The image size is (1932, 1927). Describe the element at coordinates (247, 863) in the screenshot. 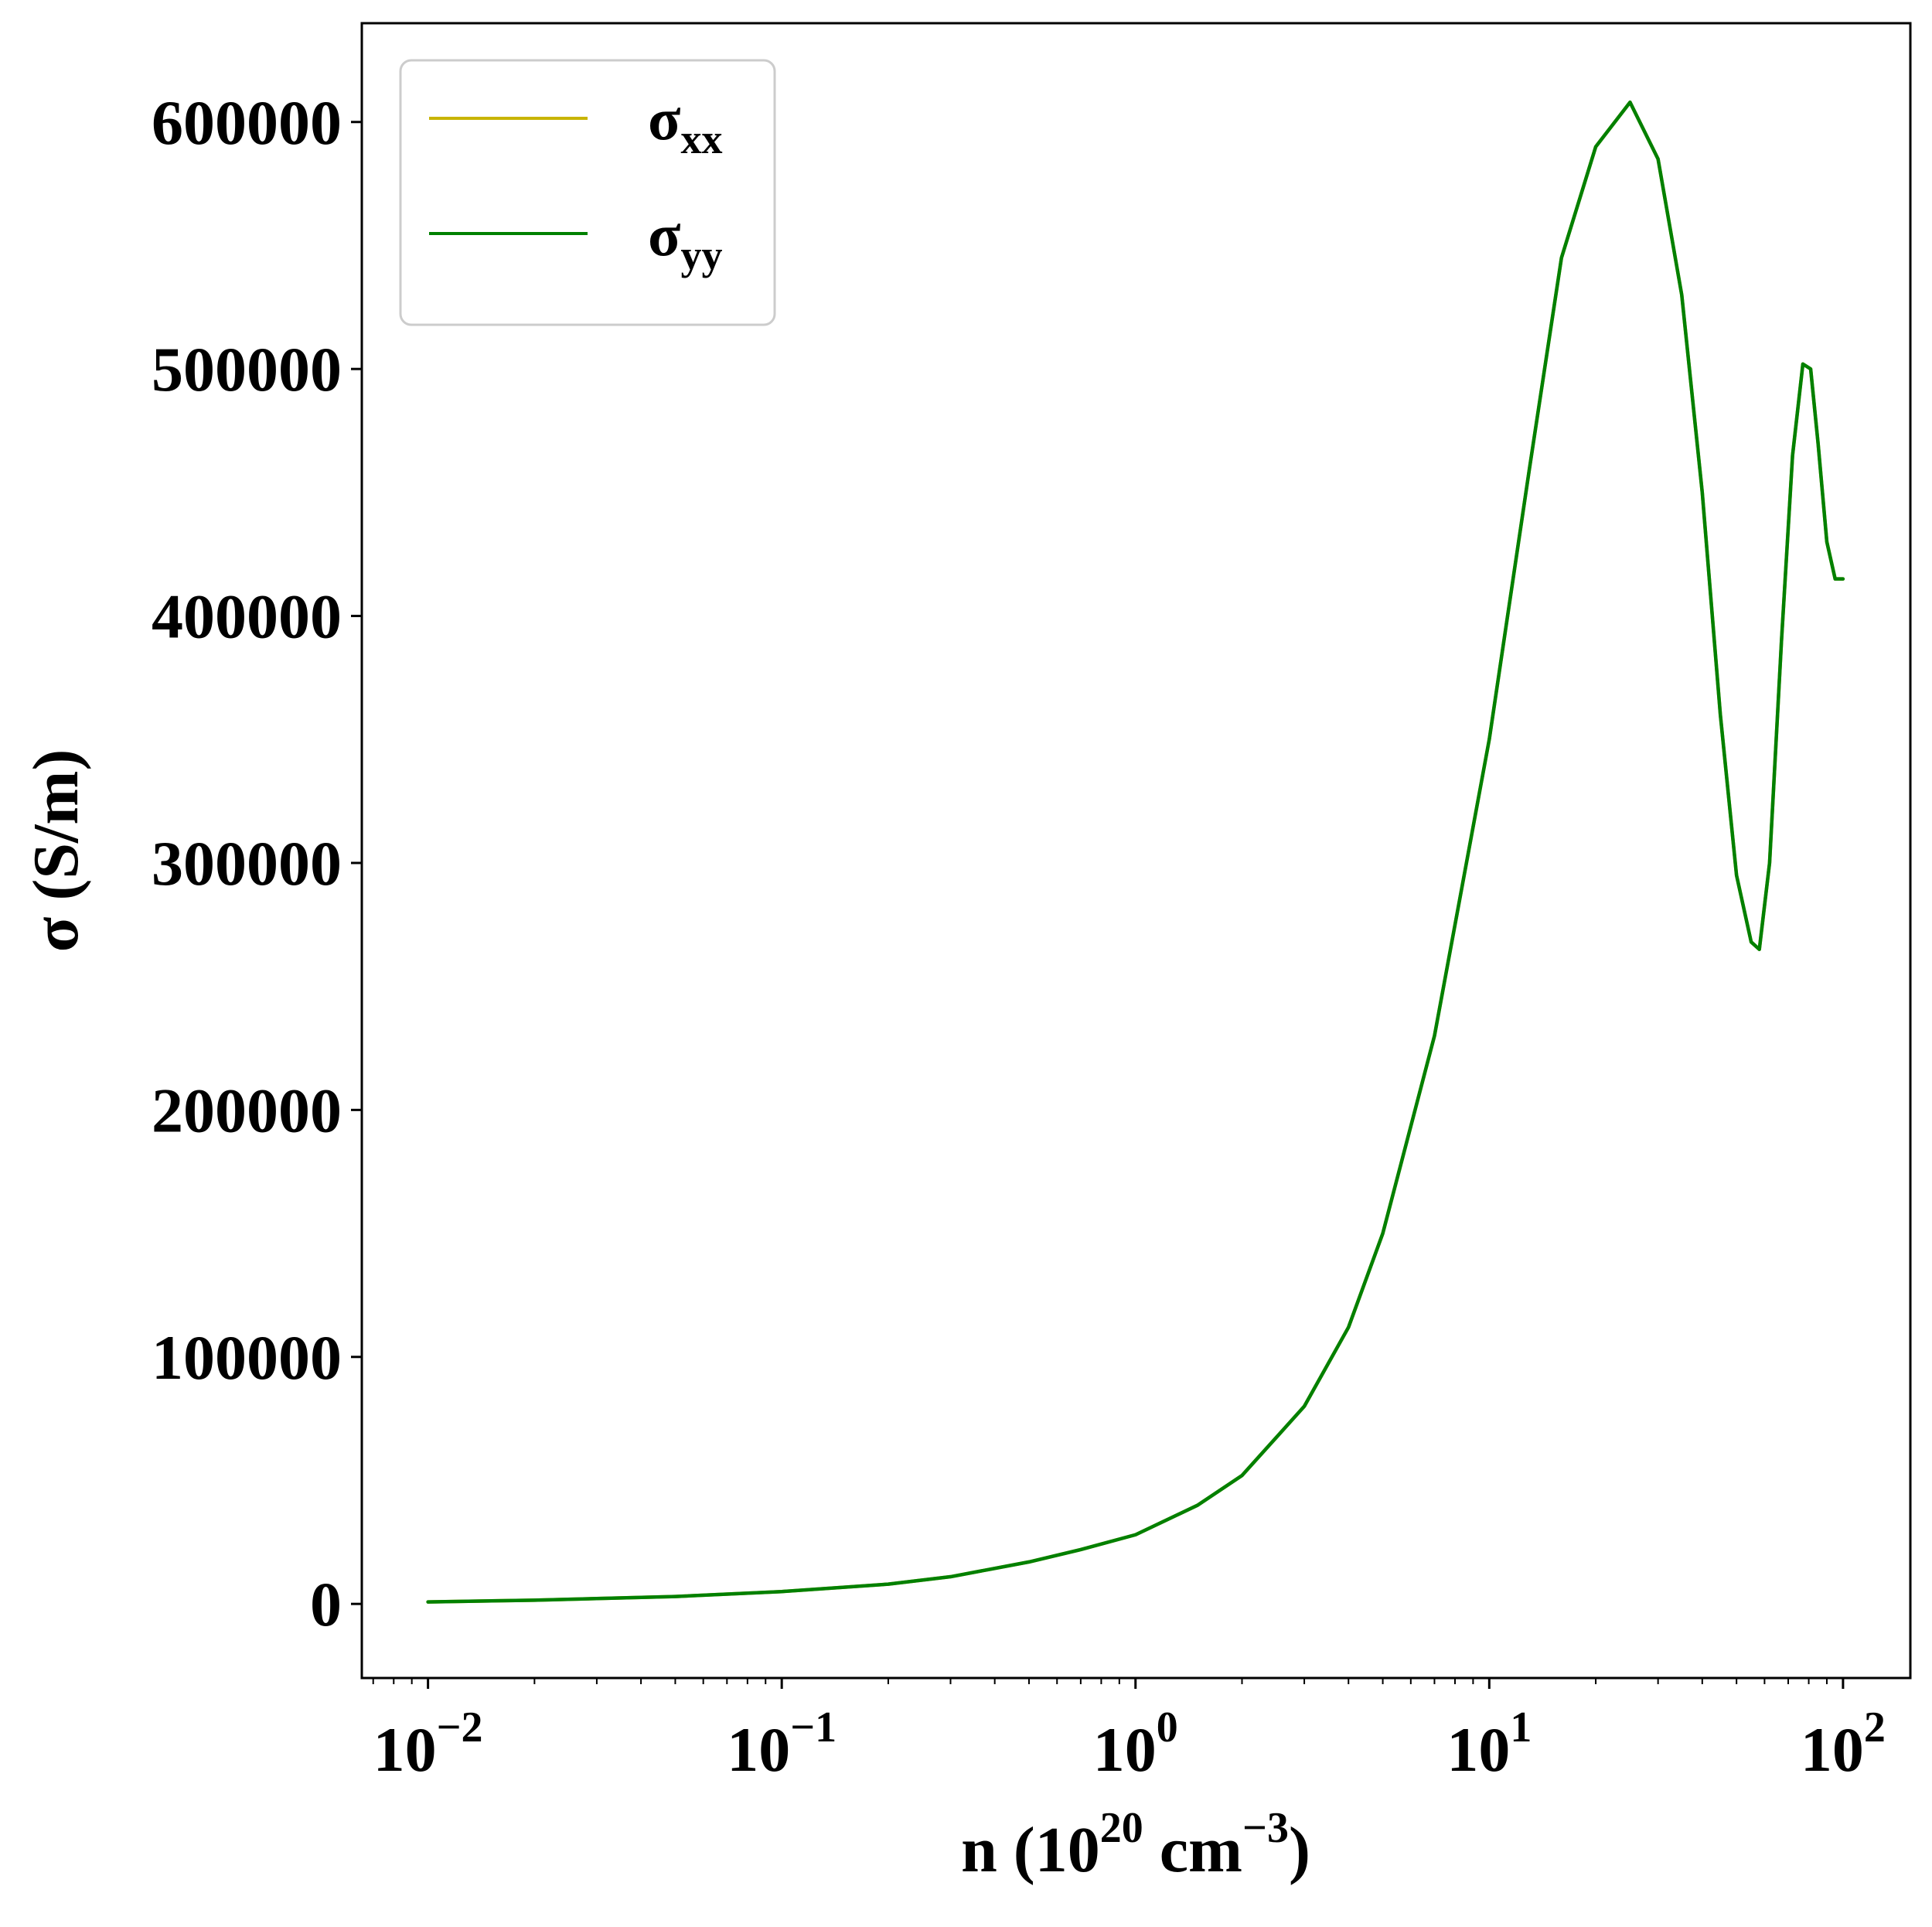

I see `y-tick-label: 300000` at that location.